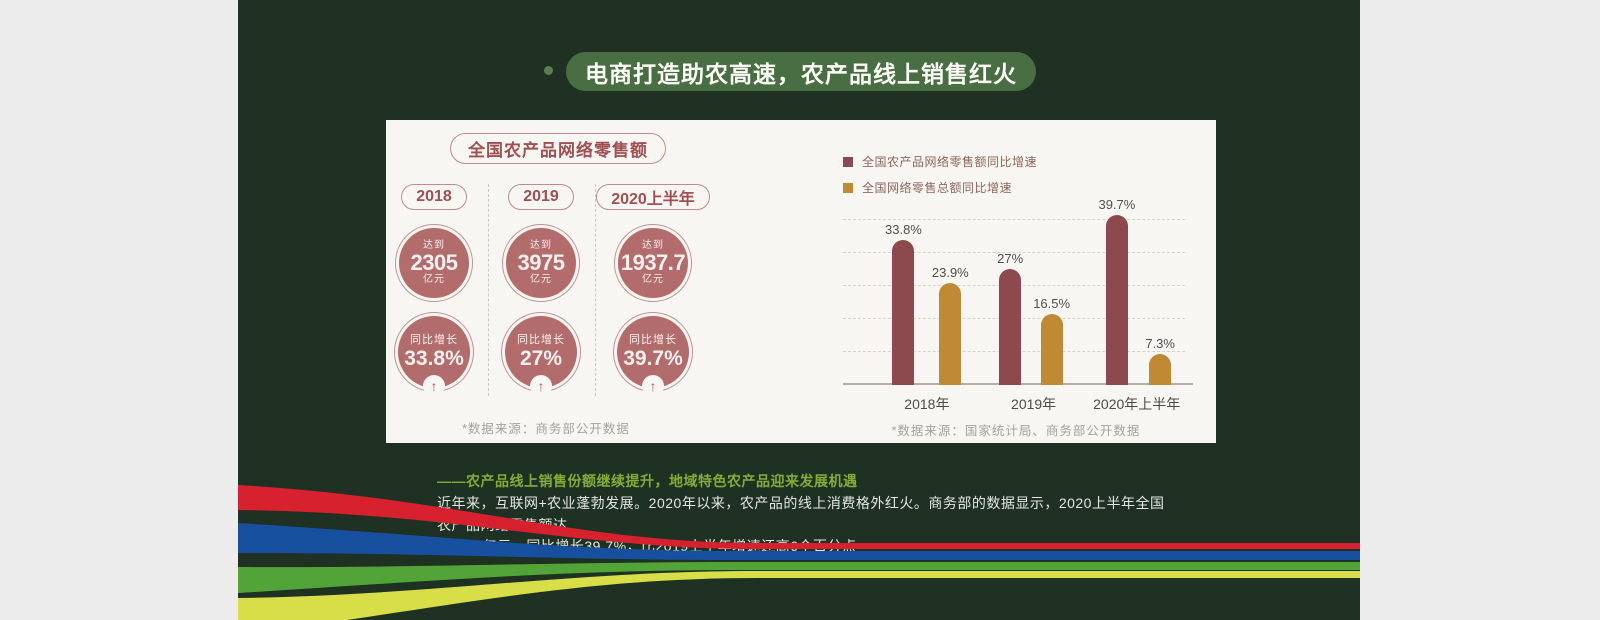  I want to click on growth-circle-ring: 同比增长 39.7% ↑, so click(653, 354).